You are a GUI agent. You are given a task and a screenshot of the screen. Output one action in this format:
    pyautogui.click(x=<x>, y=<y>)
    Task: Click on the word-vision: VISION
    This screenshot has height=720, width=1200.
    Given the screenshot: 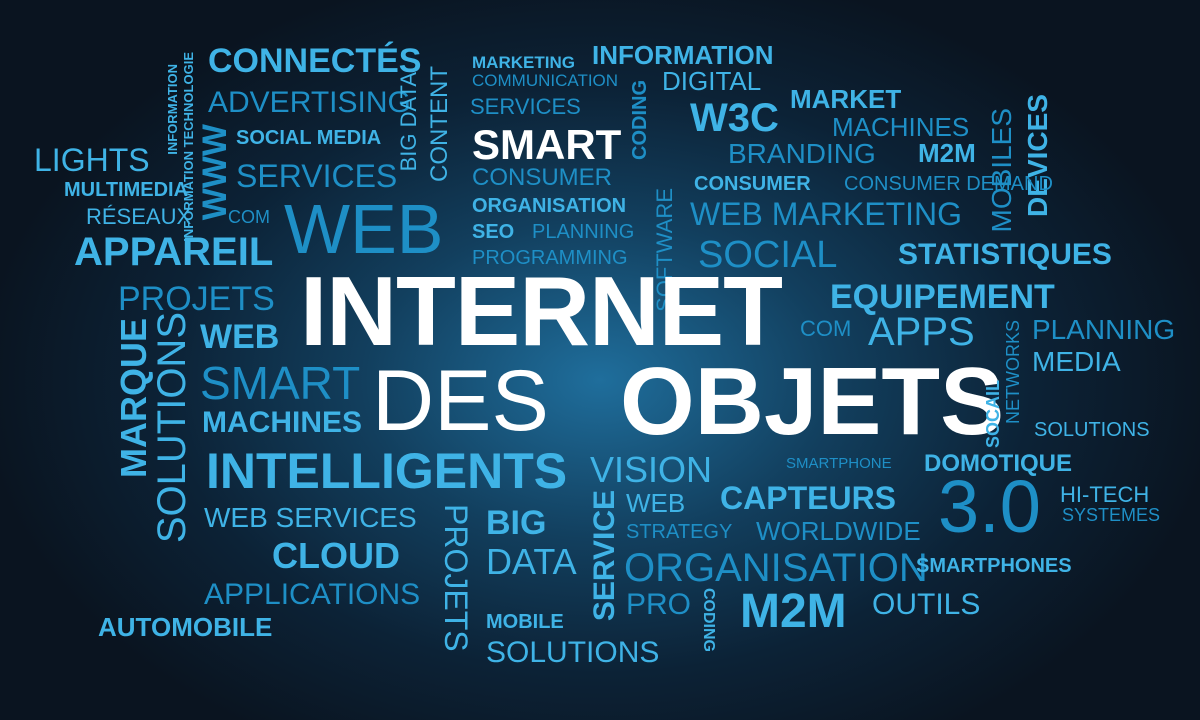 What is the action you would take?
    pyautogui.click(x=651, y=469)
    